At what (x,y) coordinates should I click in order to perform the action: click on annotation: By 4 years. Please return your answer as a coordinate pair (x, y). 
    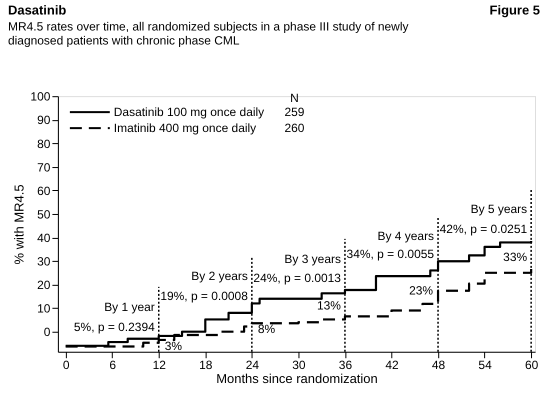
    Looking at the image, I should click on (406, 235).